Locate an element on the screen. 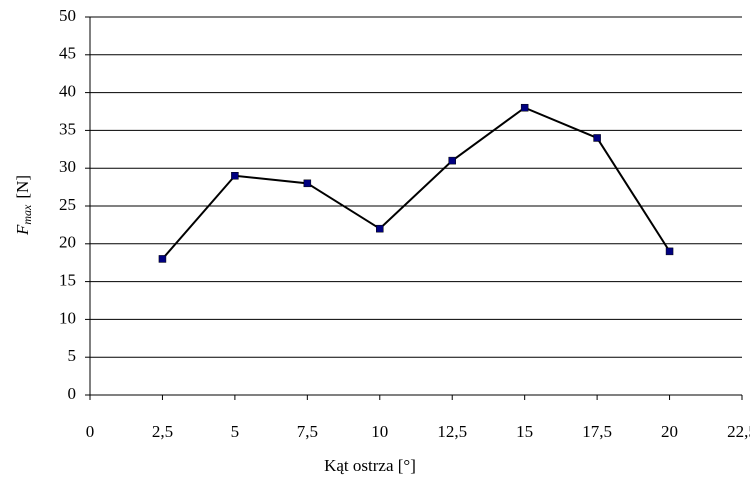  y-tick-label: 30 is located at coordinates (67, 166).